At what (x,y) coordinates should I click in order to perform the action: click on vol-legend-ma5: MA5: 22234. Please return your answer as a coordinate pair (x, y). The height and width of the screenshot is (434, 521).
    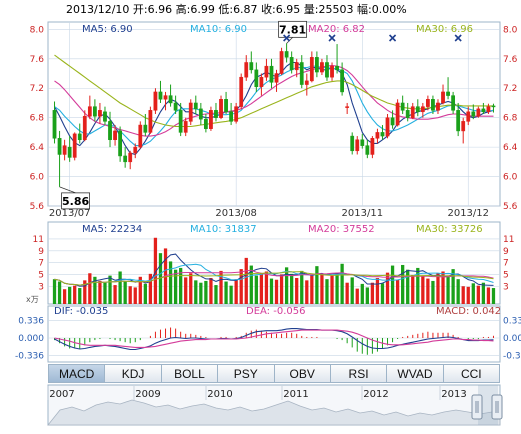
    Looking at the image, I should click on (112, 229).